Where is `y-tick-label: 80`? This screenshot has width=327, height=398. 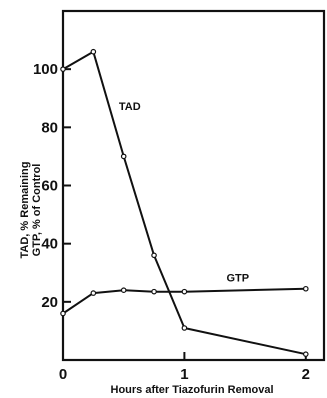
y-tick-label: 80 is located at coordinates (49, 127).